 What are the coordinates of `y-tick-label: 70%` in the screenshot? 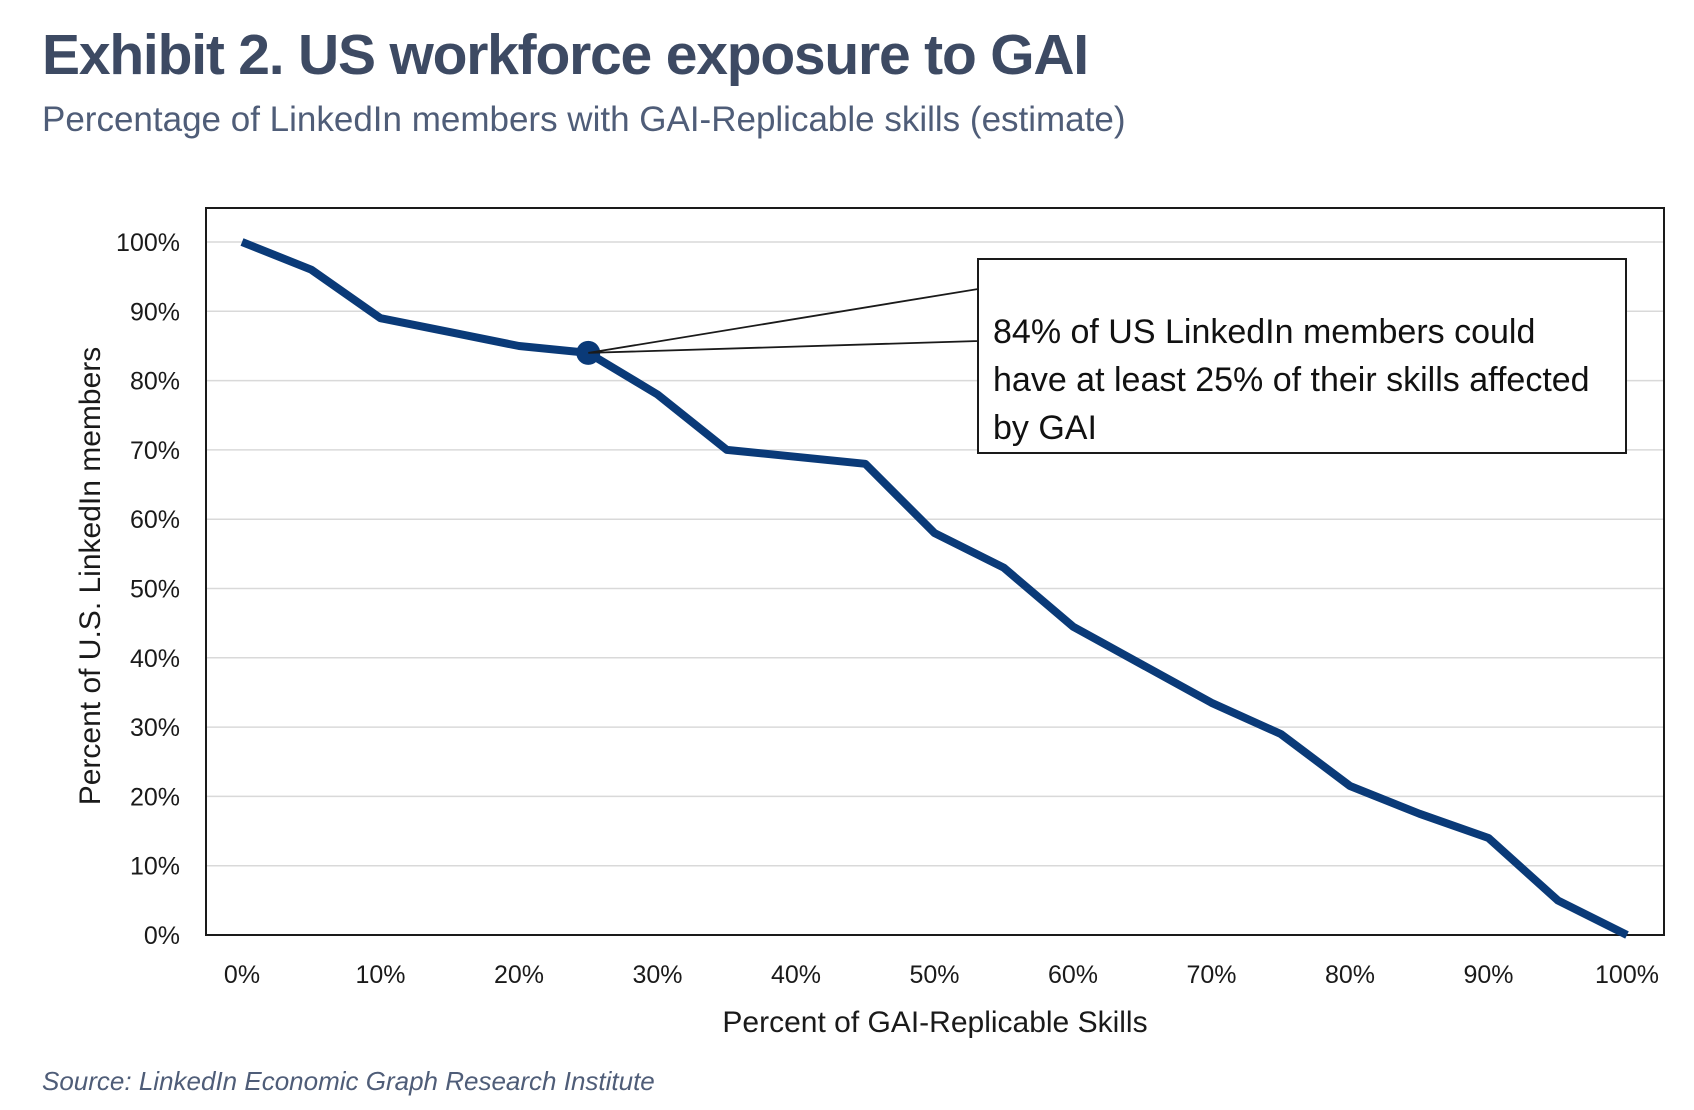 It's located at (155, 451).